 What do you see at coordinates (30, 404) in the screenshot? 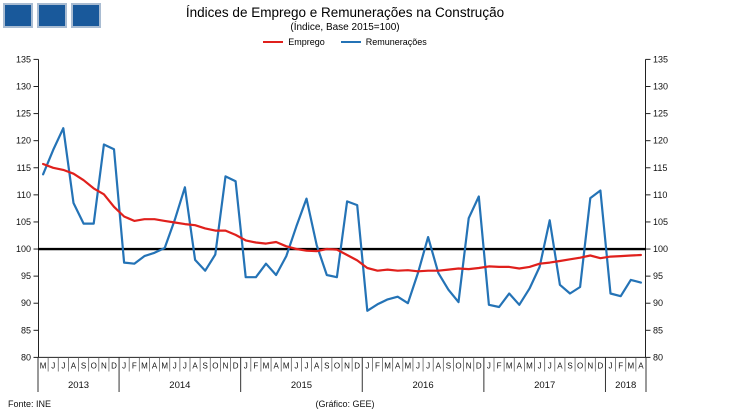
I see `source-note: Fonte: INE` at bounding box center [30, 404].